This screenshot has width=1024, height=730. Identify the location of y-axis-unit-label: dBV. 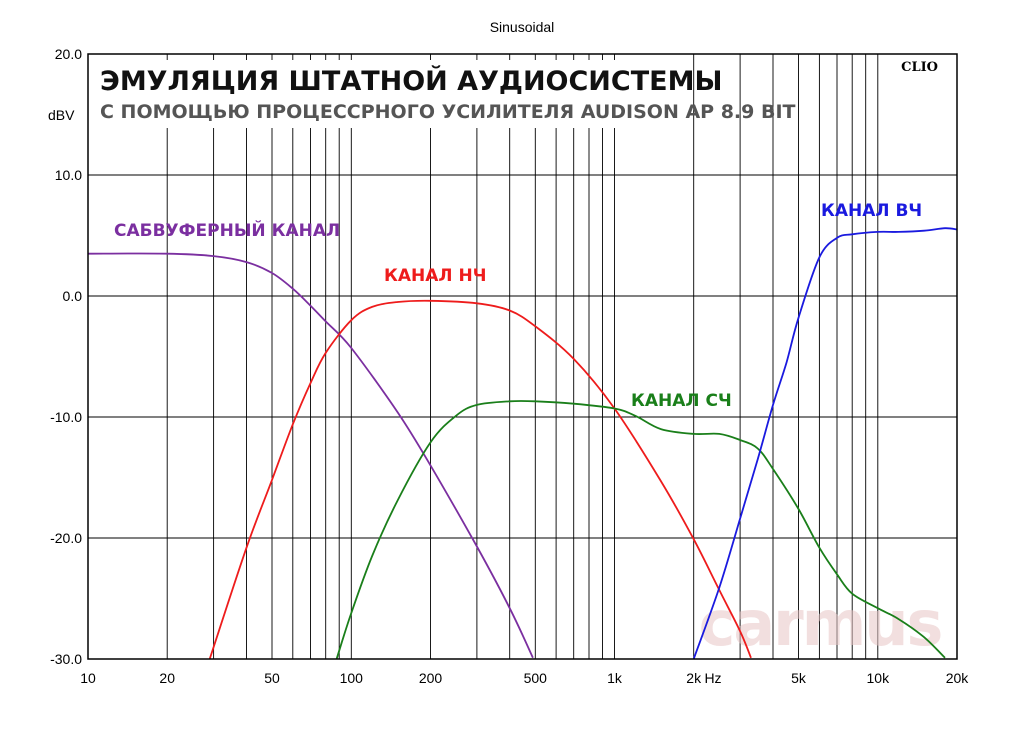
(61, 115).